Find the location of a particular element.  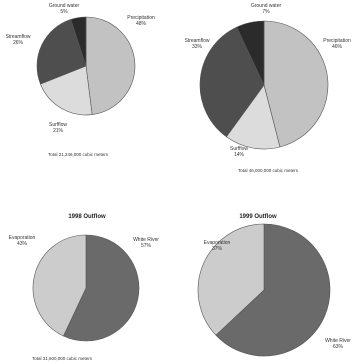

slice-value-evaporation: 37% is located at coordinates (217, 249).